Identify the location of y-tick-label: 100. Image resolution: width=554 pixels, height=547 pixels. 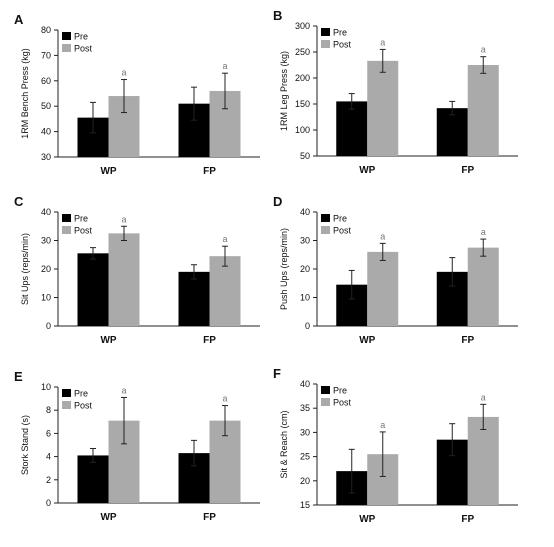
(302, 130).